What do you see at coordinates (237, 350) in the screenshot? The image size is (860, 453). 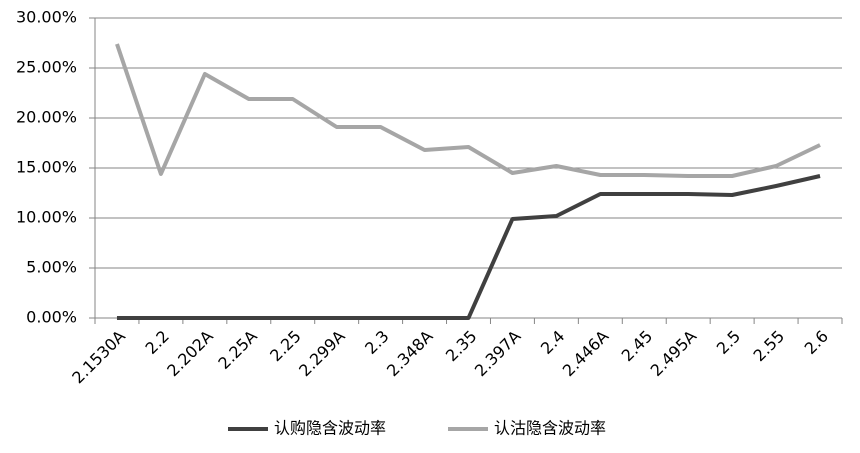 I see `x-tick-label: 2.25A` at bounding box center [237, 350].